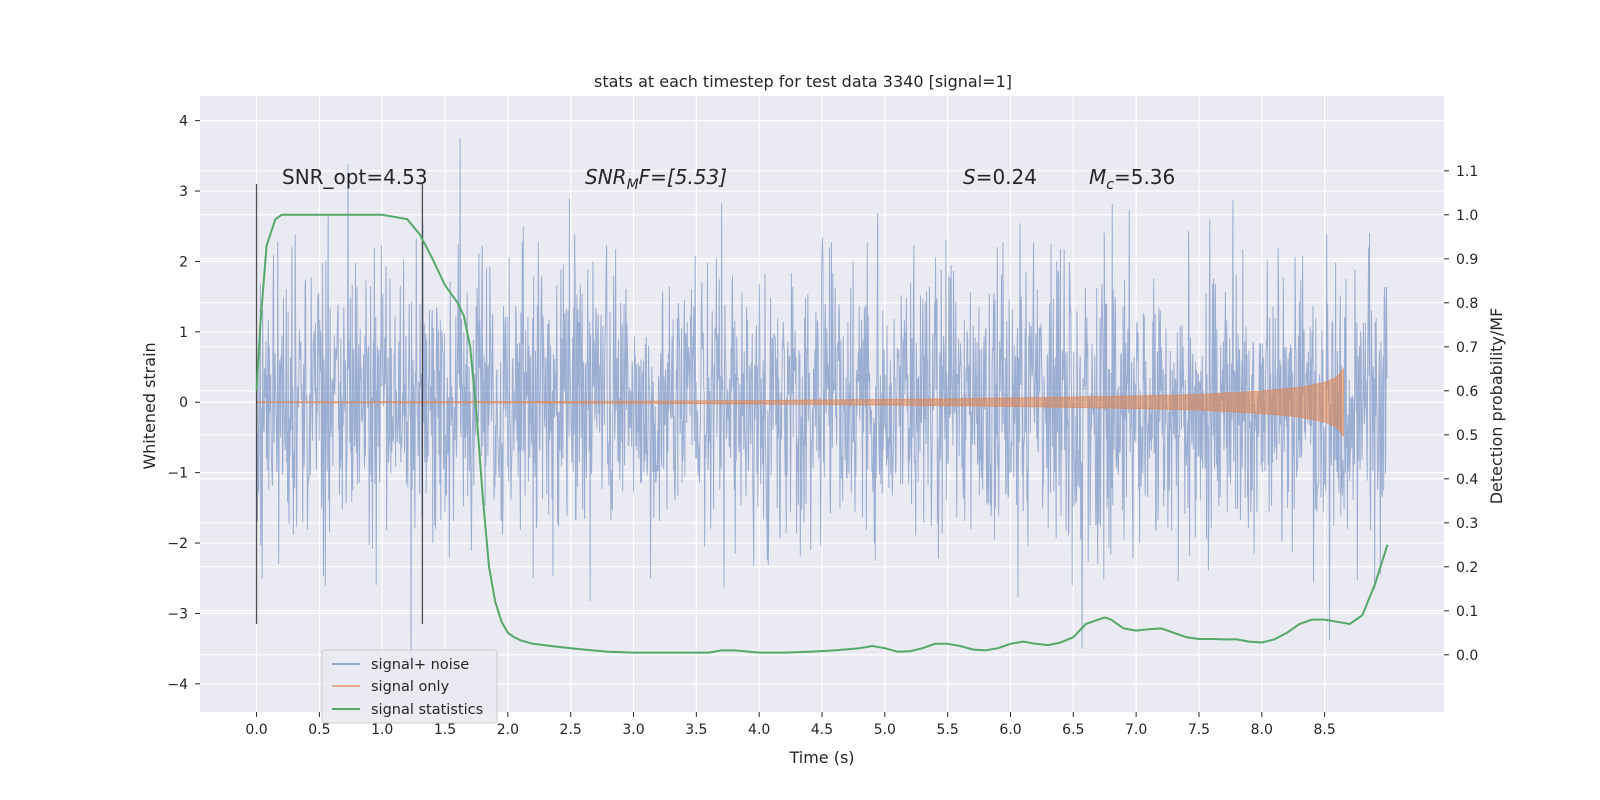  I want to click on annotation-snr-mf-tail: F=[5.53], so click(683, 177).